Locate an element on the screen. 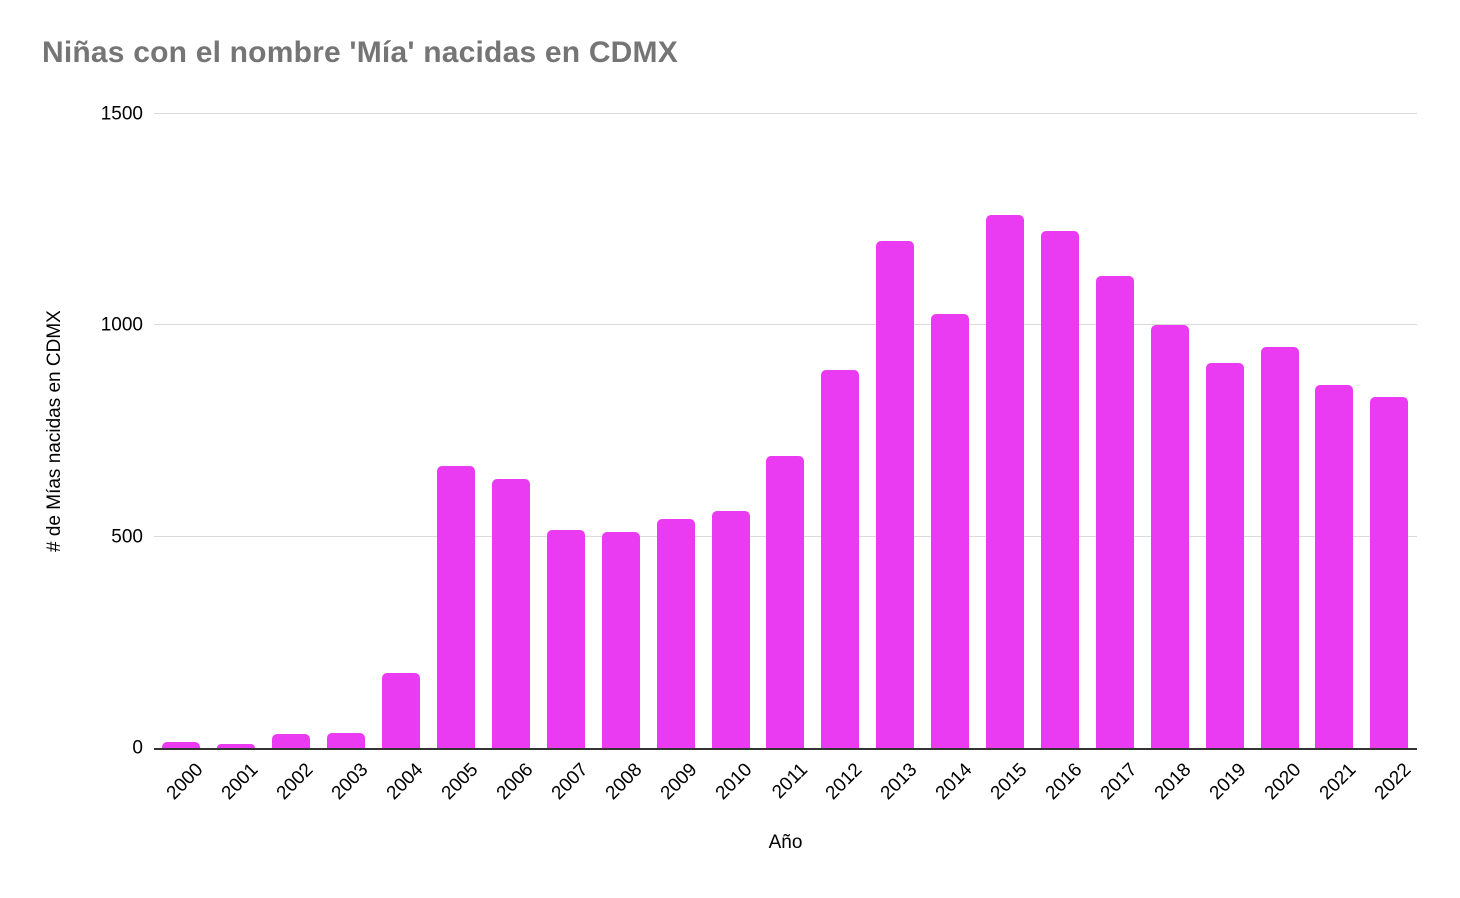 The image size is (1460, 898). bar-2019 is located at coordinates (1224, 555).